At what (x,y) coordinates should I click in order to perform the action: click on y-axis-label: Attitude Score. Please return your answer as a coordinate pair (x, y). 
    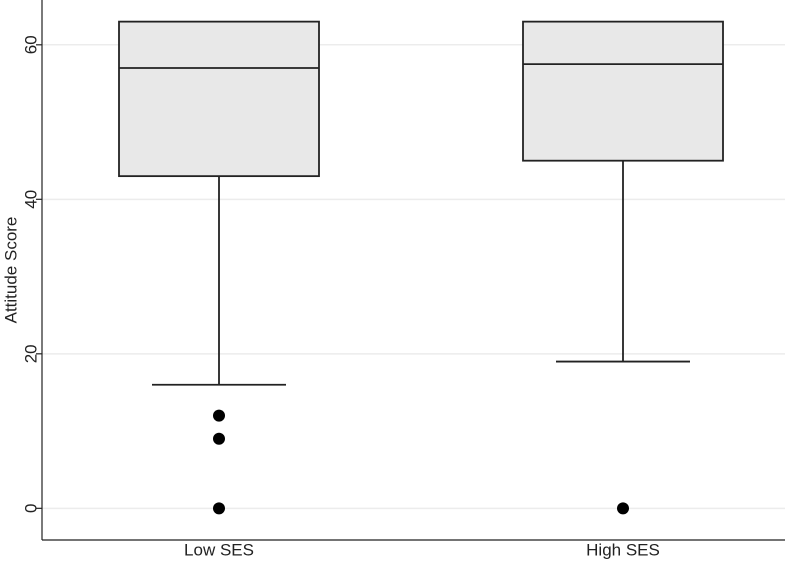
    Looking at the image, I should click on (10, 270).